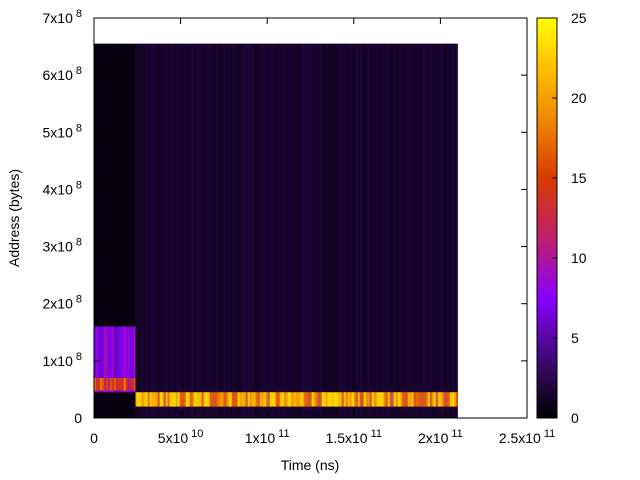  I want to click on y-tick-label: 1x10 8, so click(62, 360).